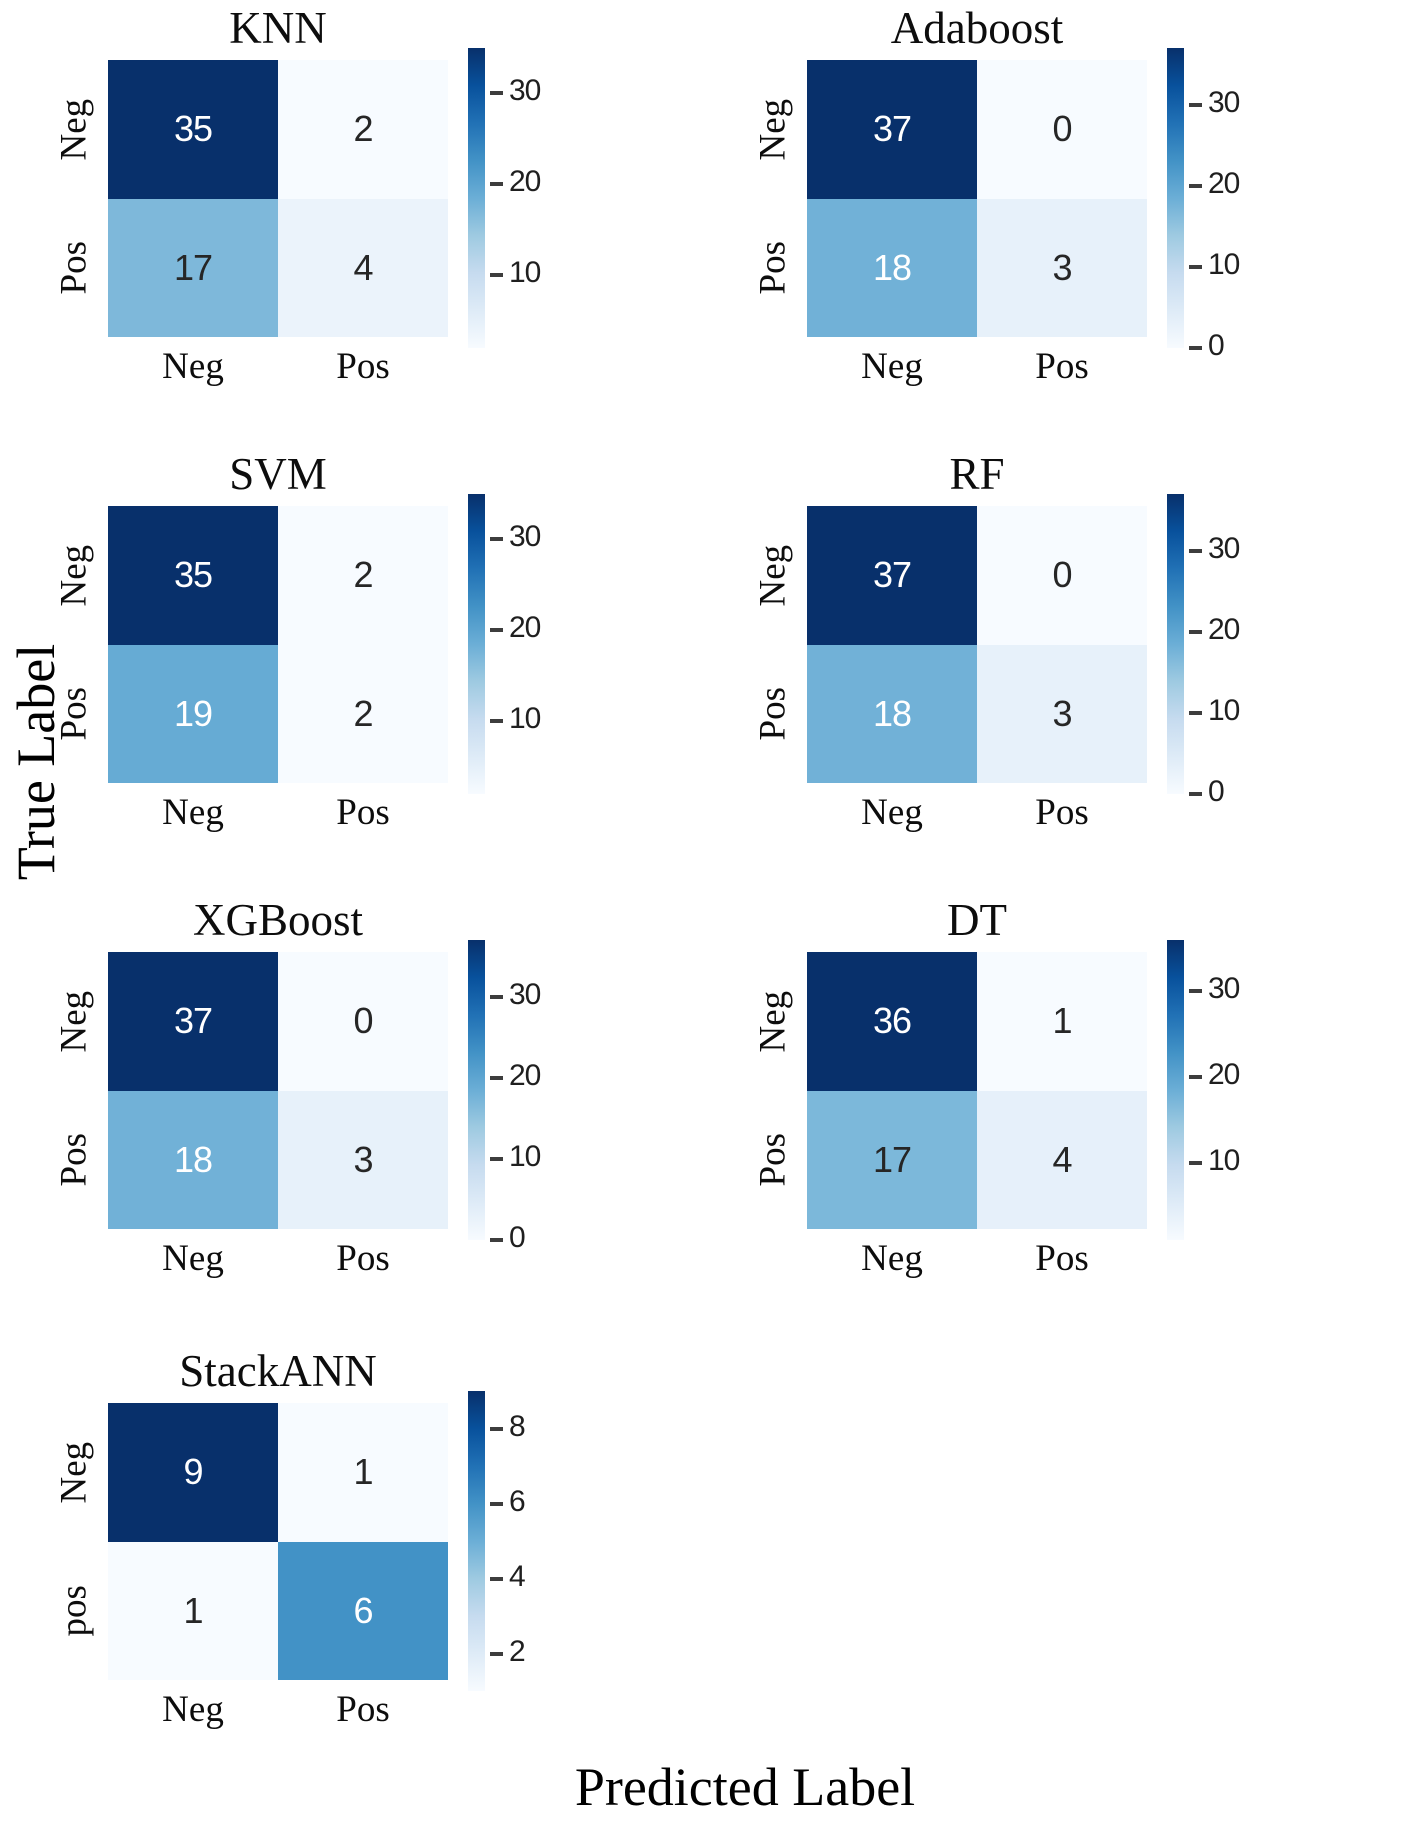  What do you see at coordinates (476, 644) in the screenshot?
I see `svm-colorbar` at bounding box center [476, 644].